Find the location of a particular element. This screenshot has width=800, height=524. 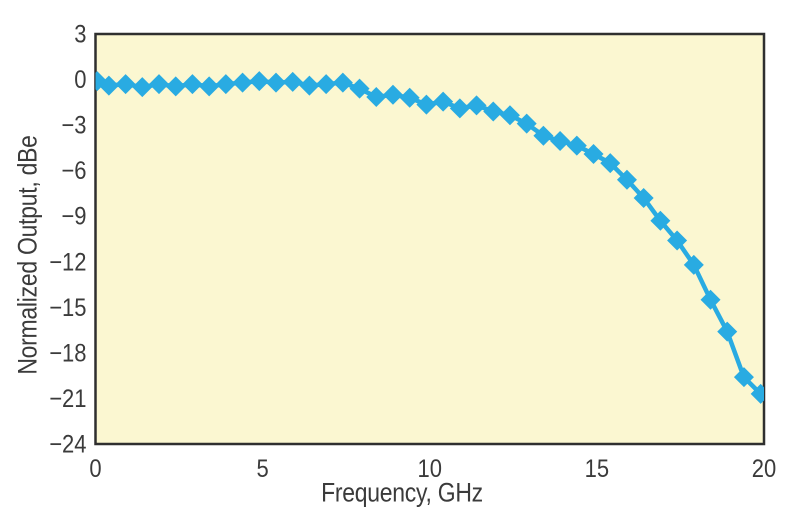

y-tick-label--21: −21 is located at coordinates (67, 399).